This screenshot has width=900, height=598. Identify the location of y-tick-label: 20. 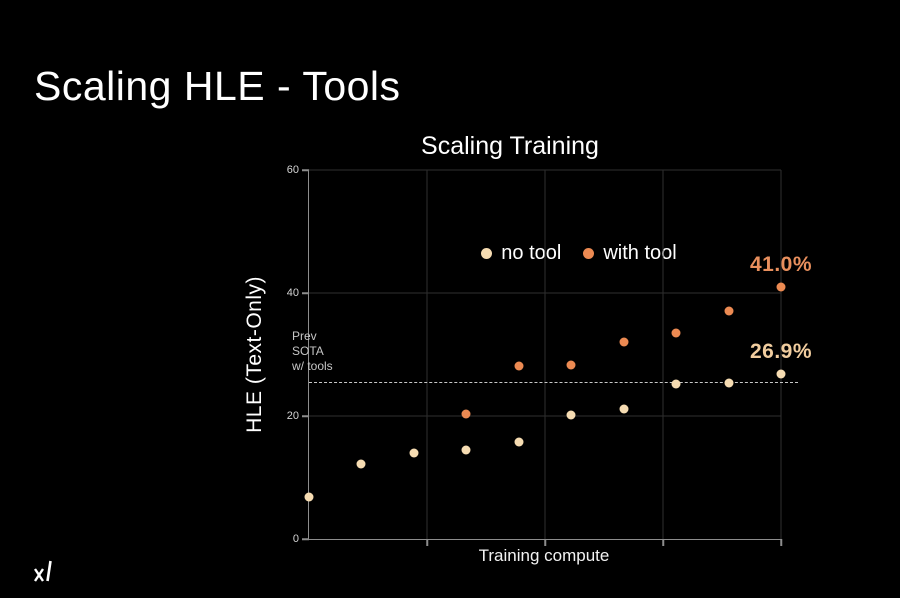
(292, 415).